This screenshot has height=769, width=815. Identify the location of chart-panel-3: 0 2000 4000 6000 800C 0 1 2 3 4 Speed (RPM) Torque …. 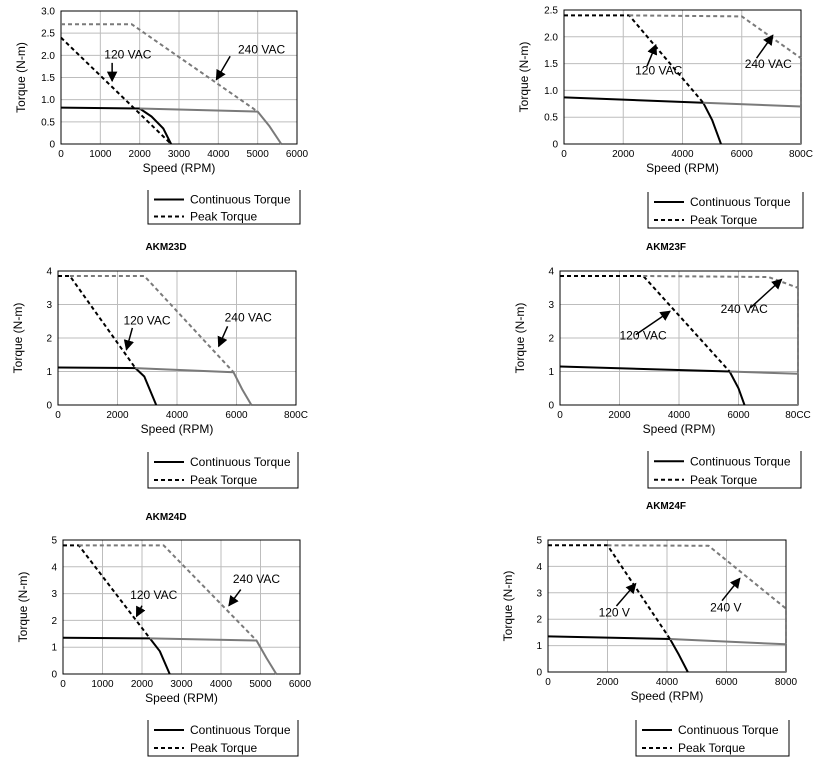
(159, 378).